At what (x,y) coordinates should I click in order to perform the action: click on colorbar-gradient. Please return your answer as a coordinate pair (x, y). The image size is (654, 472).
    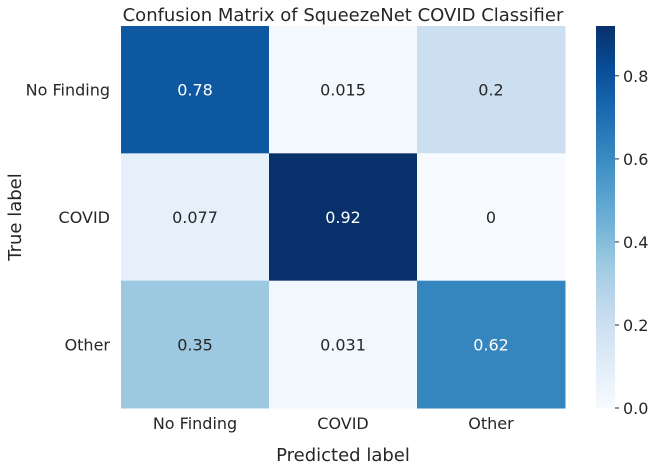
    Looking at the image, I should click on (605, 217).